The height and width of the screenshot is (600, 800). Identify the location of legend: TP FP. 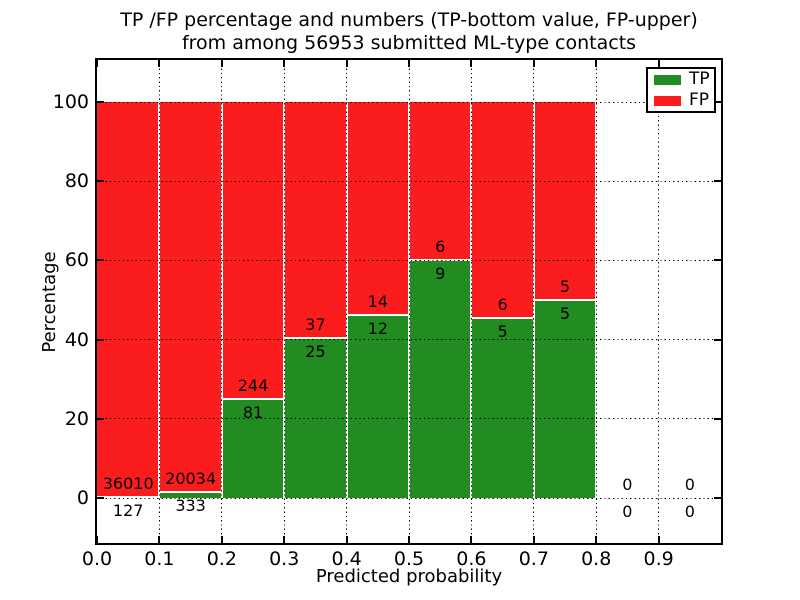
(681, 90).